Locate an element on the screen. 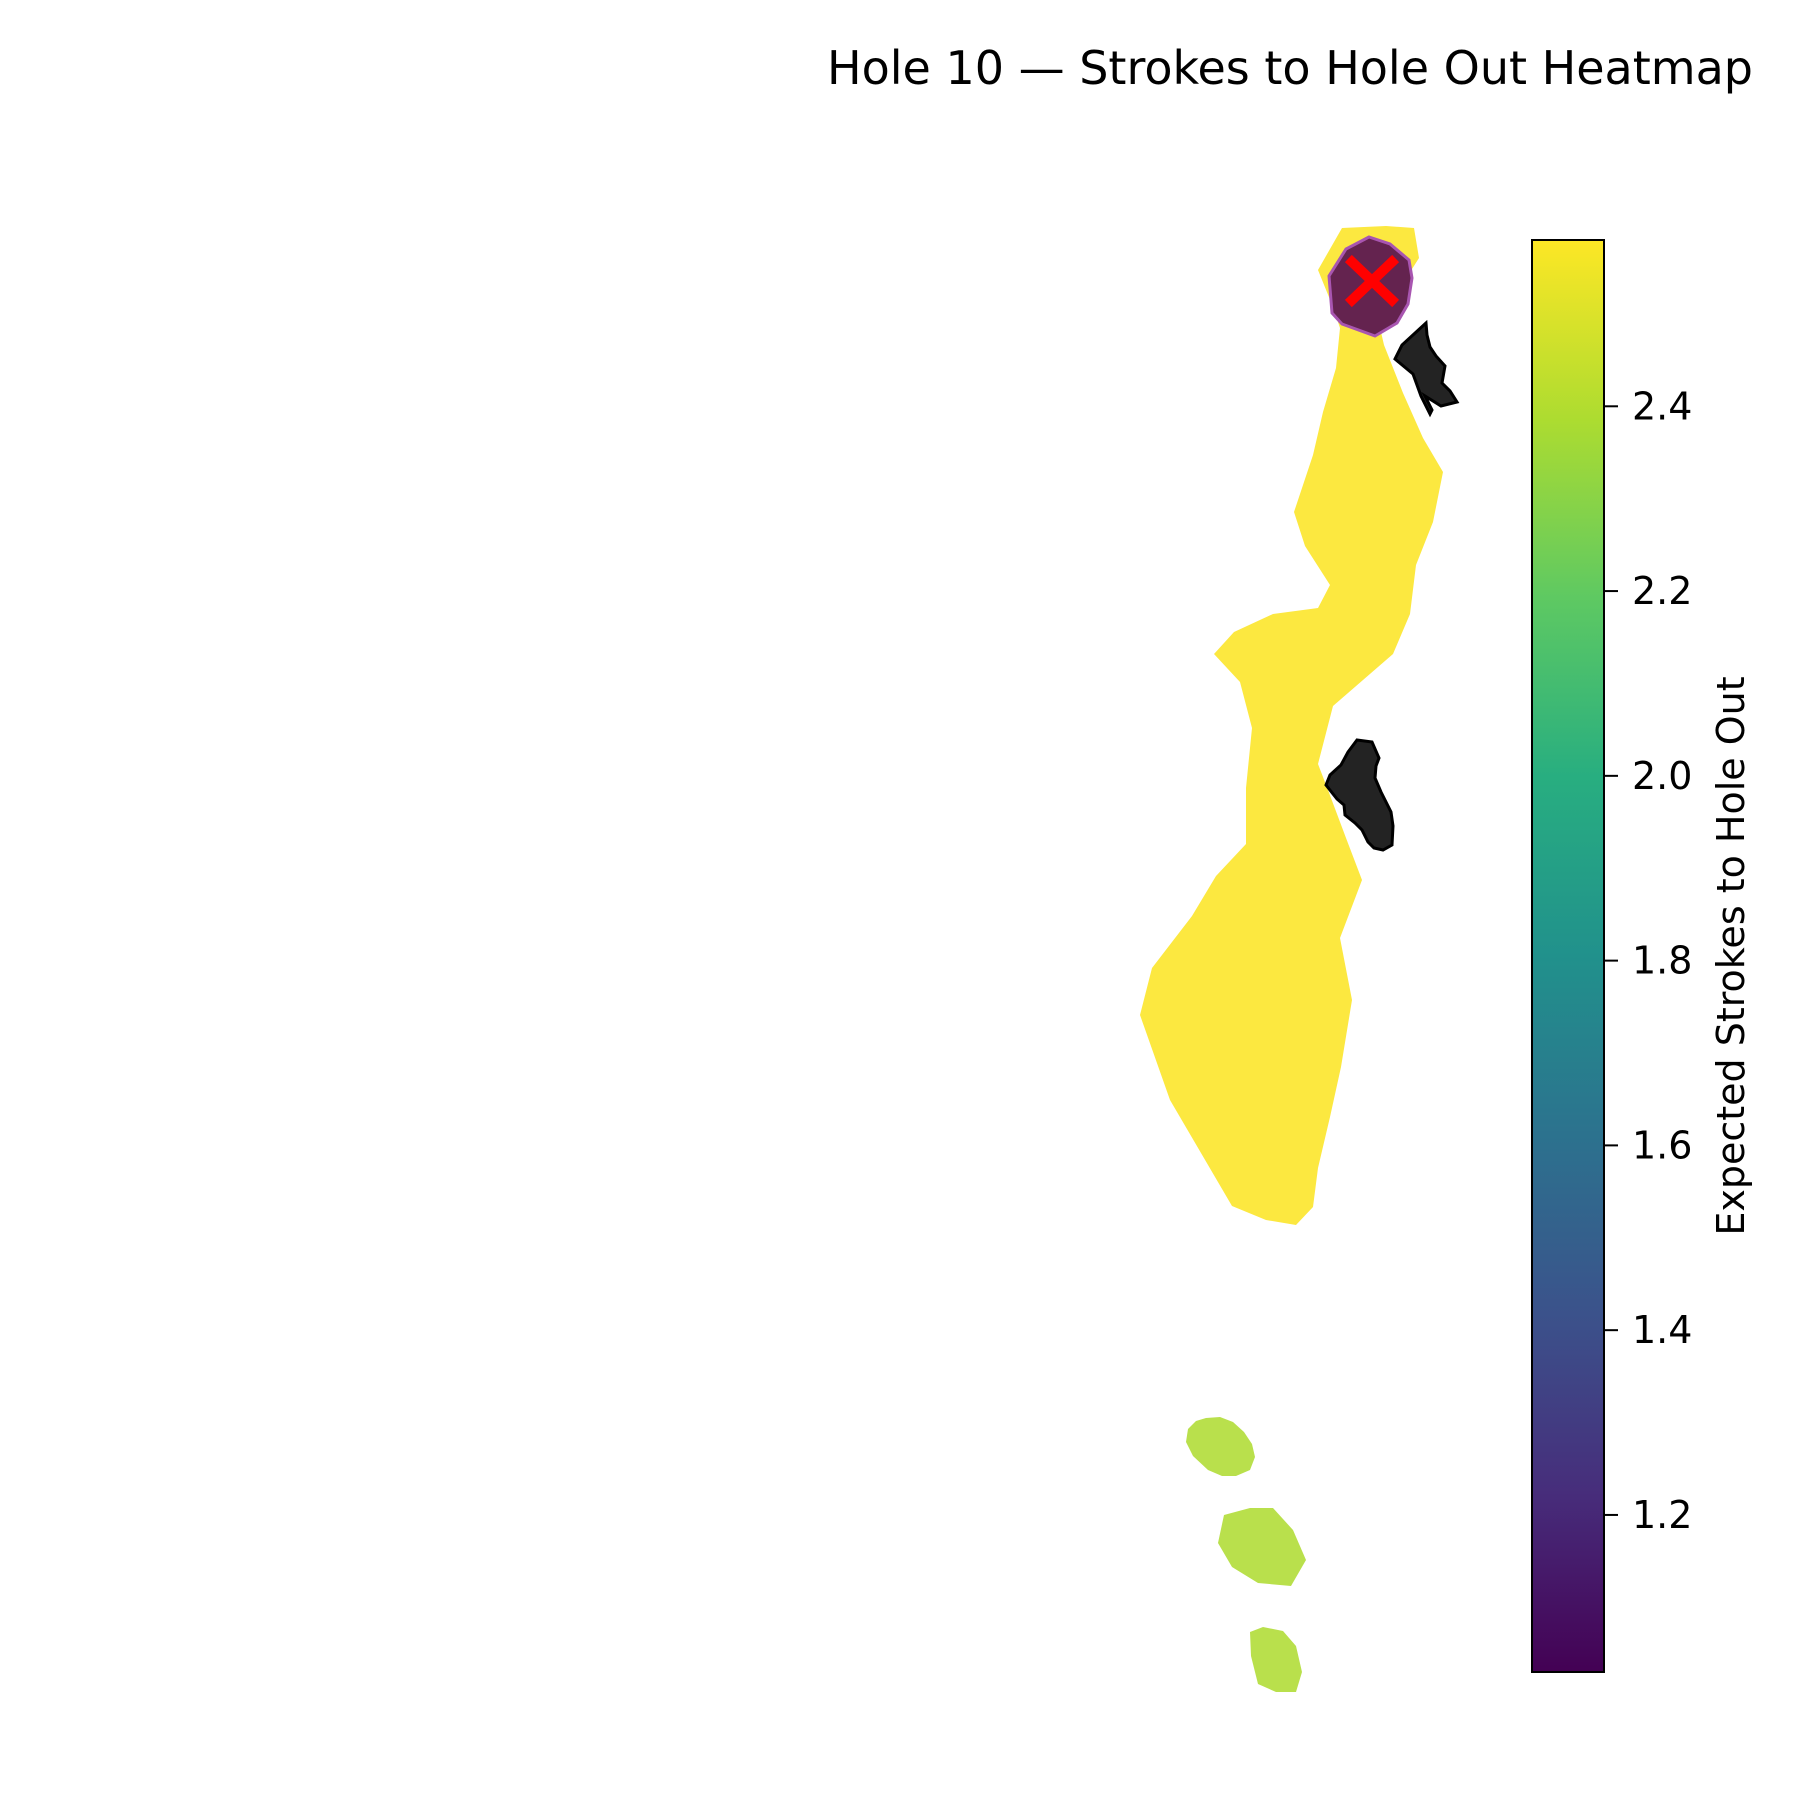 The height and width of the screenshot is (1800, 1800). colorbar-ticks: 1.2 1.4 1.6 1.8 2.0 2.2 2.4 is located at coordinates (1648, 960).